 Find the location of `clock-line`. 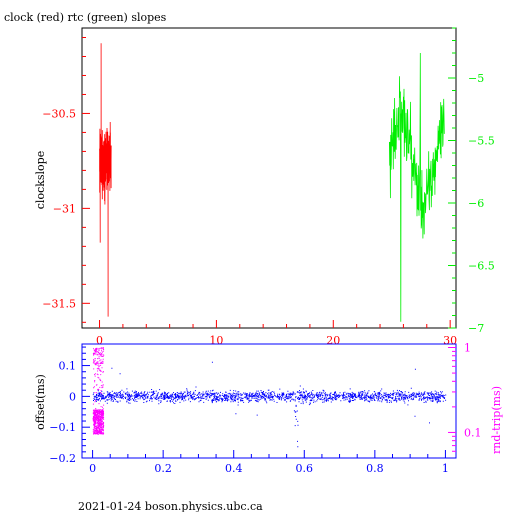

clock-line is located at coordinates (105, 180).